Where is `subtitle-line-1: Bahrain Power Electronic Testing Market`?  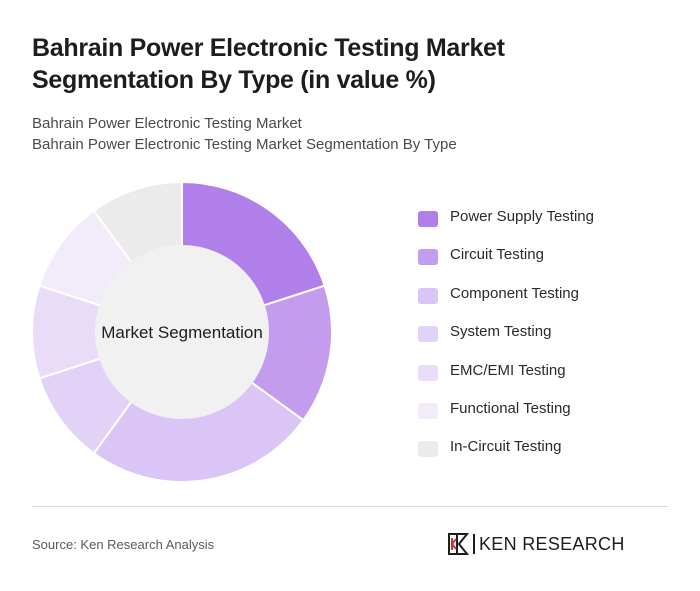
subtitle-line-1: Bahrain Power Electronic Testing Market is located at coordinates (167, 123).